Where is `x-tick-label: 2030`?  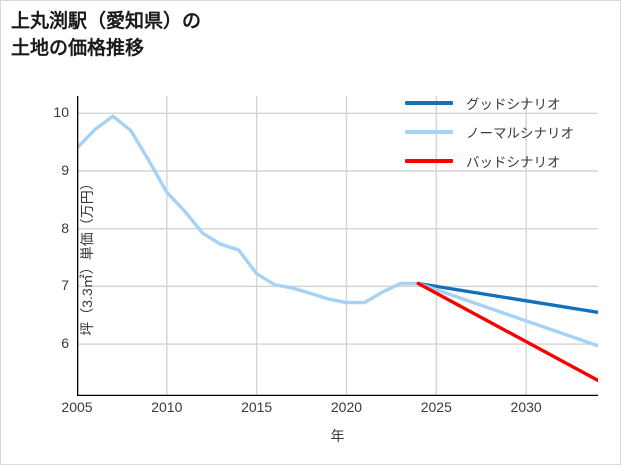
x-tick-label: 2030 is located at coordinates (526, 407).